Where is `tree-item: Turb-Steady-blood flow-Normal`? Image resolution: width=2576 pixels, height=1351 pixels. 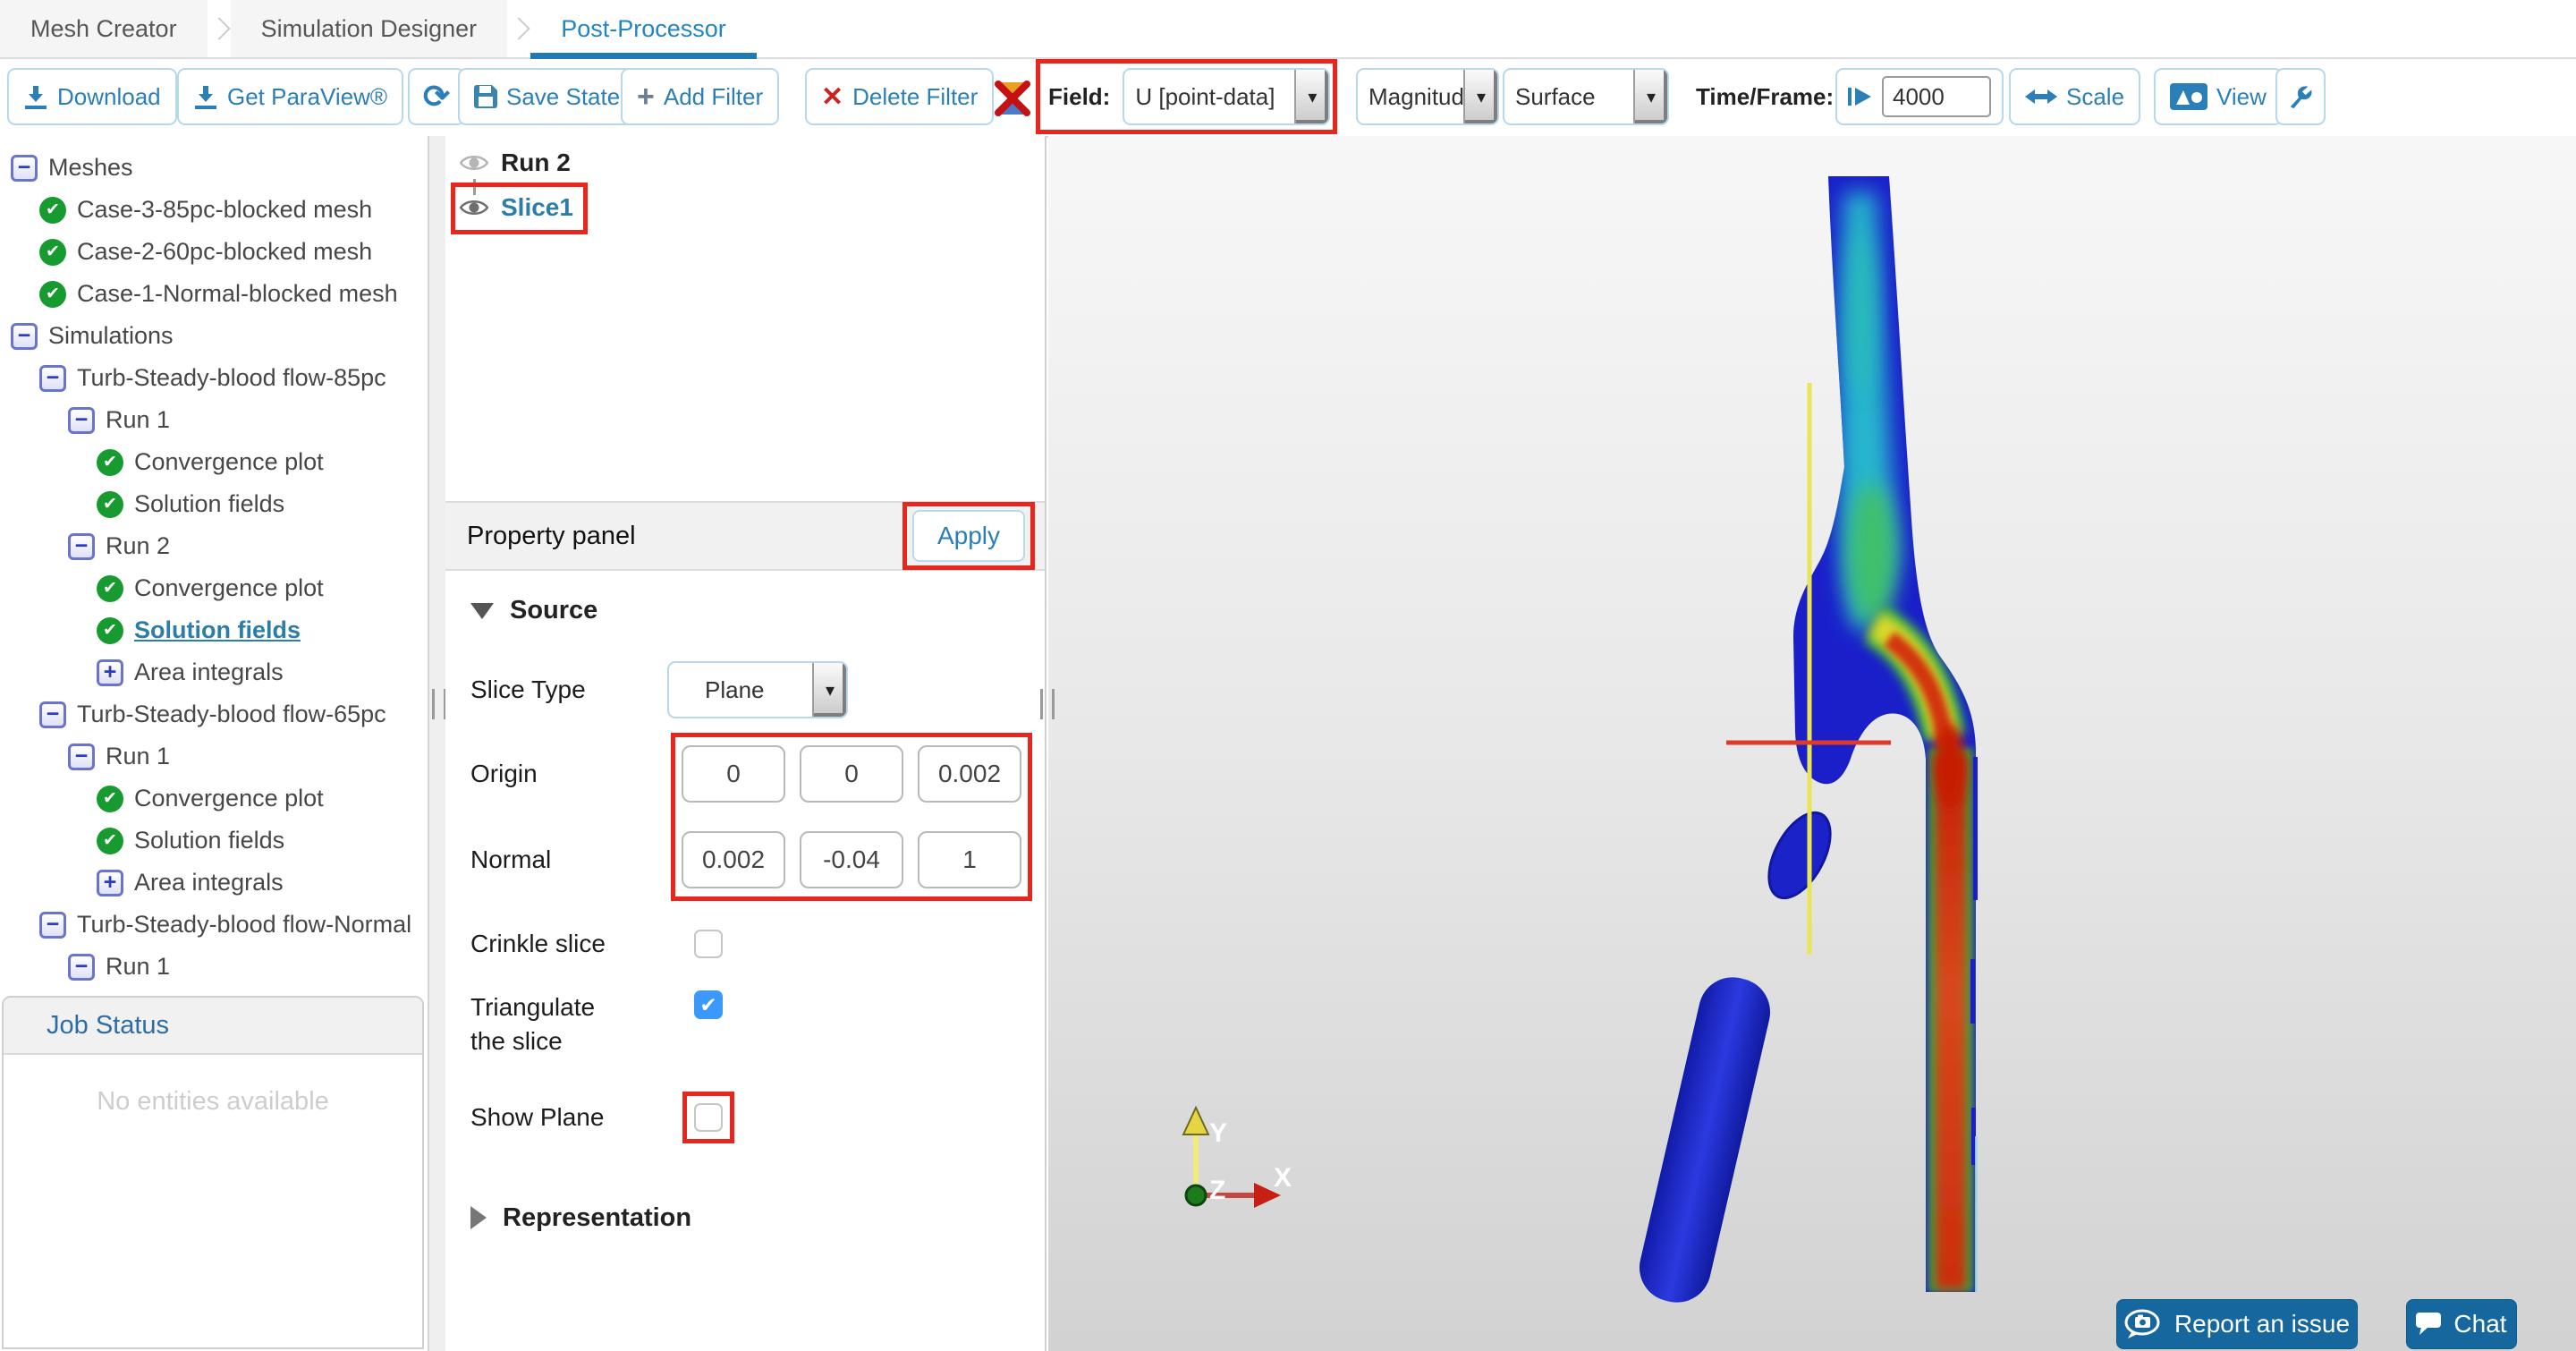 tree-item: Turb-Steady-blood flow-Normal is located at coordinates (214, 925).